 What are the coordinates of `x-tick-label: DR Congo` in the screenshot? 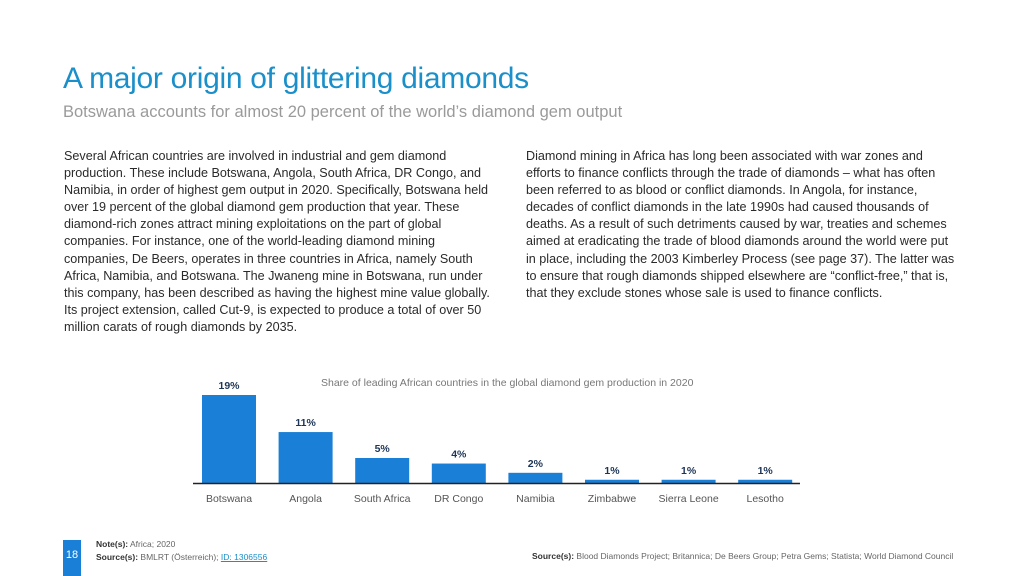 It's located at (458, 499).